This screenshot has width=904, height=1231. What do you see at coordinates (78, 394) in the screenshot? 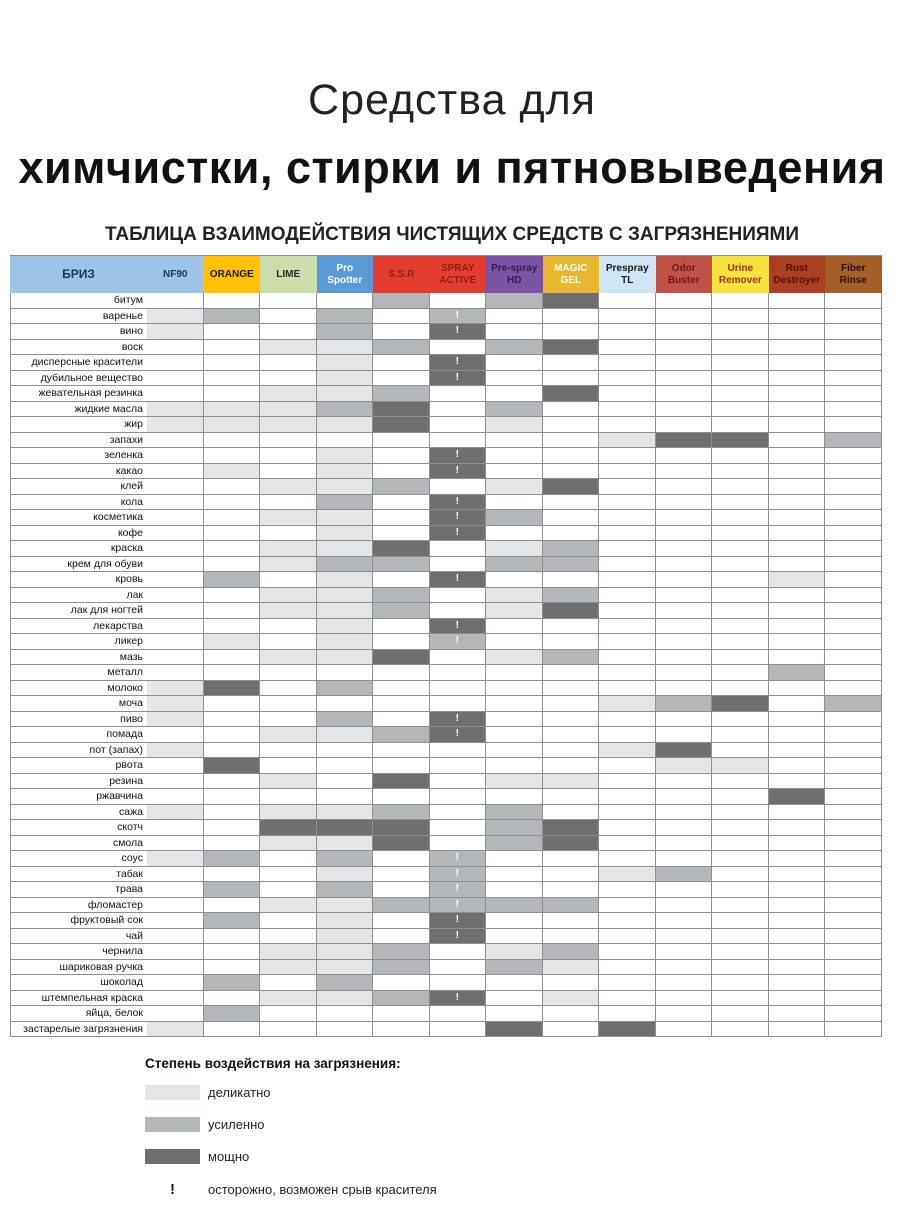
I see `row-label: жевательная резинка` at bounding box center [78, 394].